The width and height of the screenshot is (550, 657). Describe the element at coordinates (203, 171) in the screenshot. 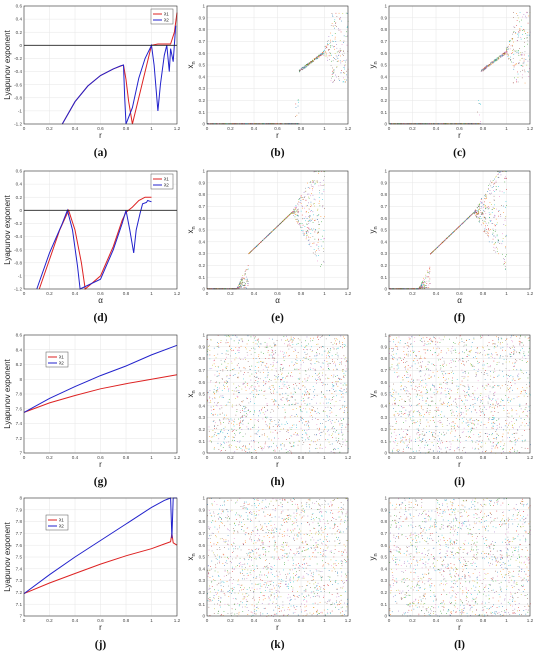

I see `y-tick-label: 1` at that location.